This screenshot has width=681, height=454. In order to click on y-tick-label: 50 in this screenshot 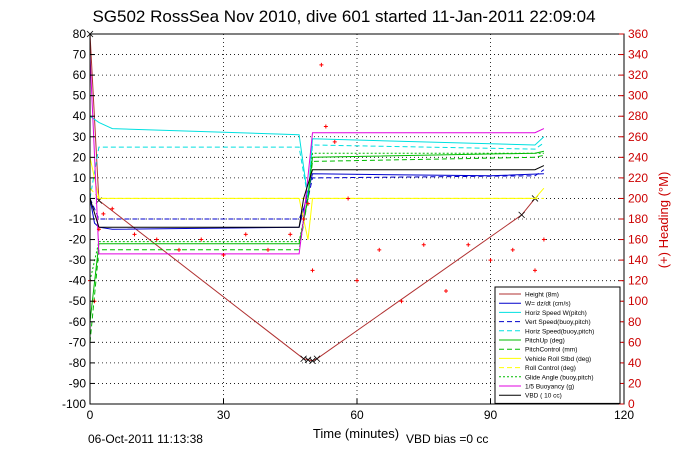, I will do `click(80, 96)`.